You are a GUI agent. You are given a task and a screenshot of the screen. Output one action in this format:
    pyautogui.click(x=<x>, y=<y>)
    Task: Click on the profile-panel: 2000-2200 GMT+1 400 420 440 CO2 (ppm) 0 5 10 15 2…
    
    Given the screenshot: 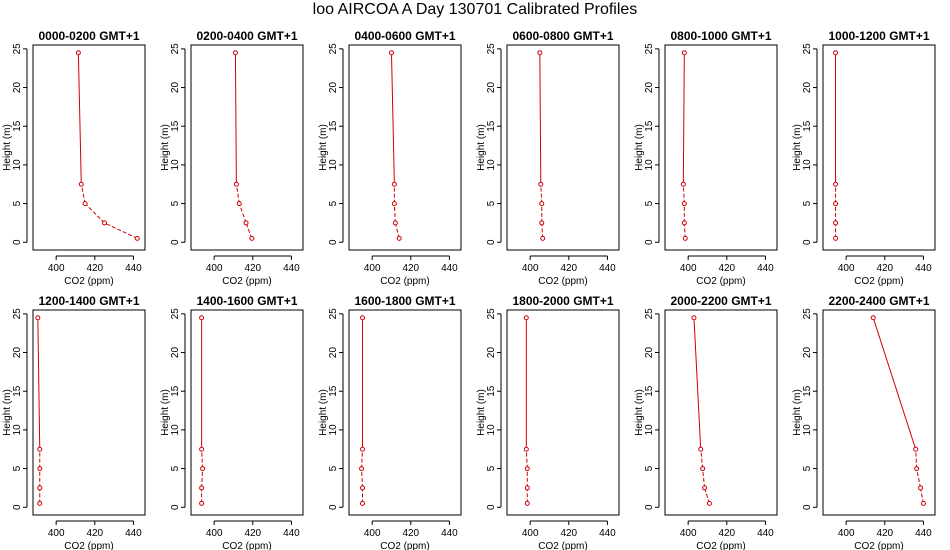 What is the action you would take?
    pyautogui.click(x=706, y=422)
    